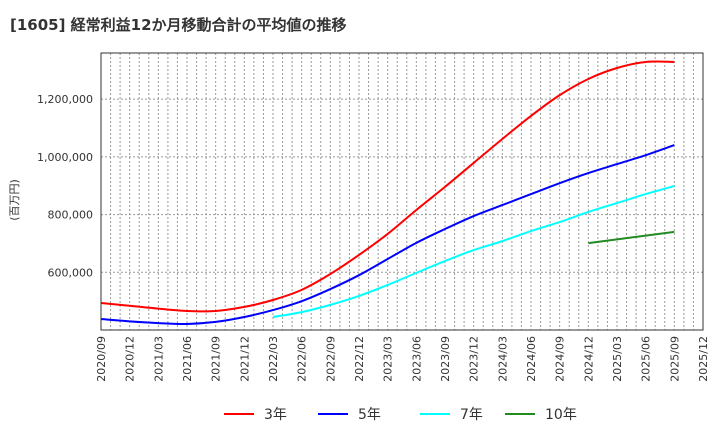  Describe the element at coordinates (273, 359) in the screenshot. I see `x-tick-label: 2022/03` at that location.